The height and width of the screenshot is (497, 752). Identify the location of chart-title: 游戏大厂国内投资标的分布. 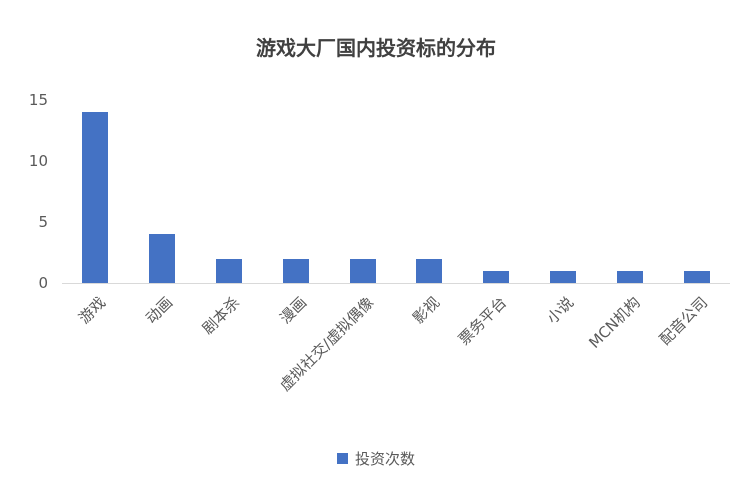
(376, 48).